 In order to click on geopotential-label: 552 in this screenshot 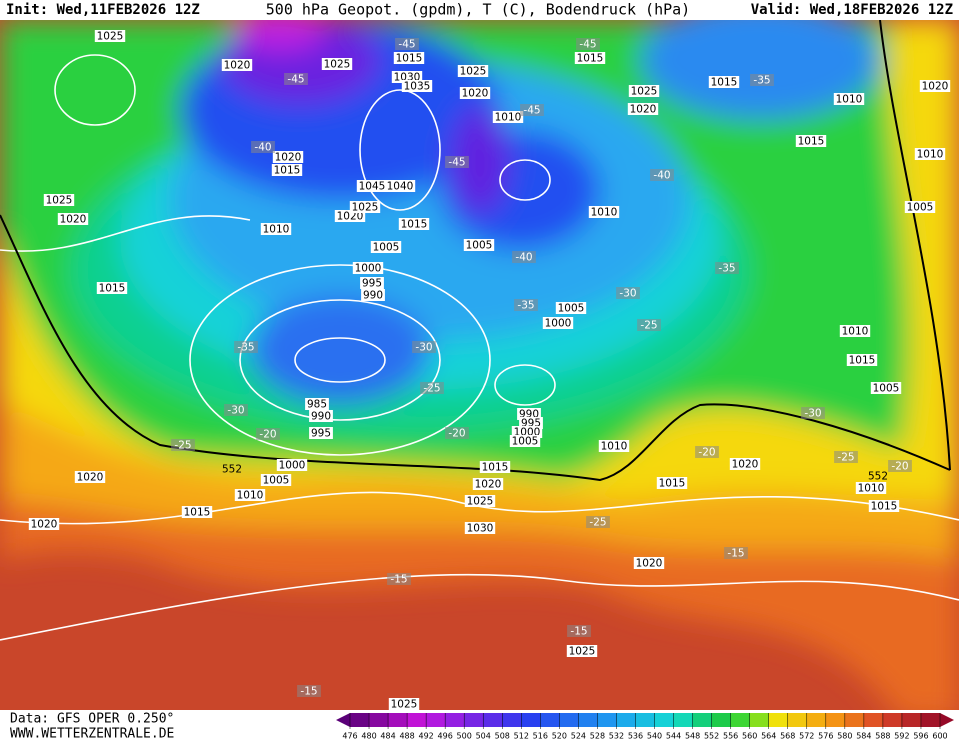, I will do `click(232, 470)`.